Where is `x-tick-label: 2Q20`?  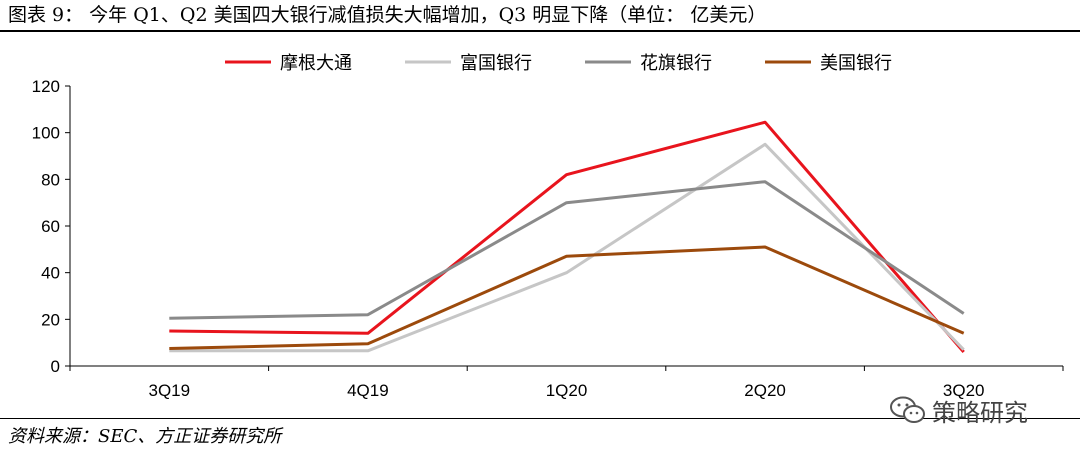 x-tick-label: 2Q20 is located at coordinates (765, 390).